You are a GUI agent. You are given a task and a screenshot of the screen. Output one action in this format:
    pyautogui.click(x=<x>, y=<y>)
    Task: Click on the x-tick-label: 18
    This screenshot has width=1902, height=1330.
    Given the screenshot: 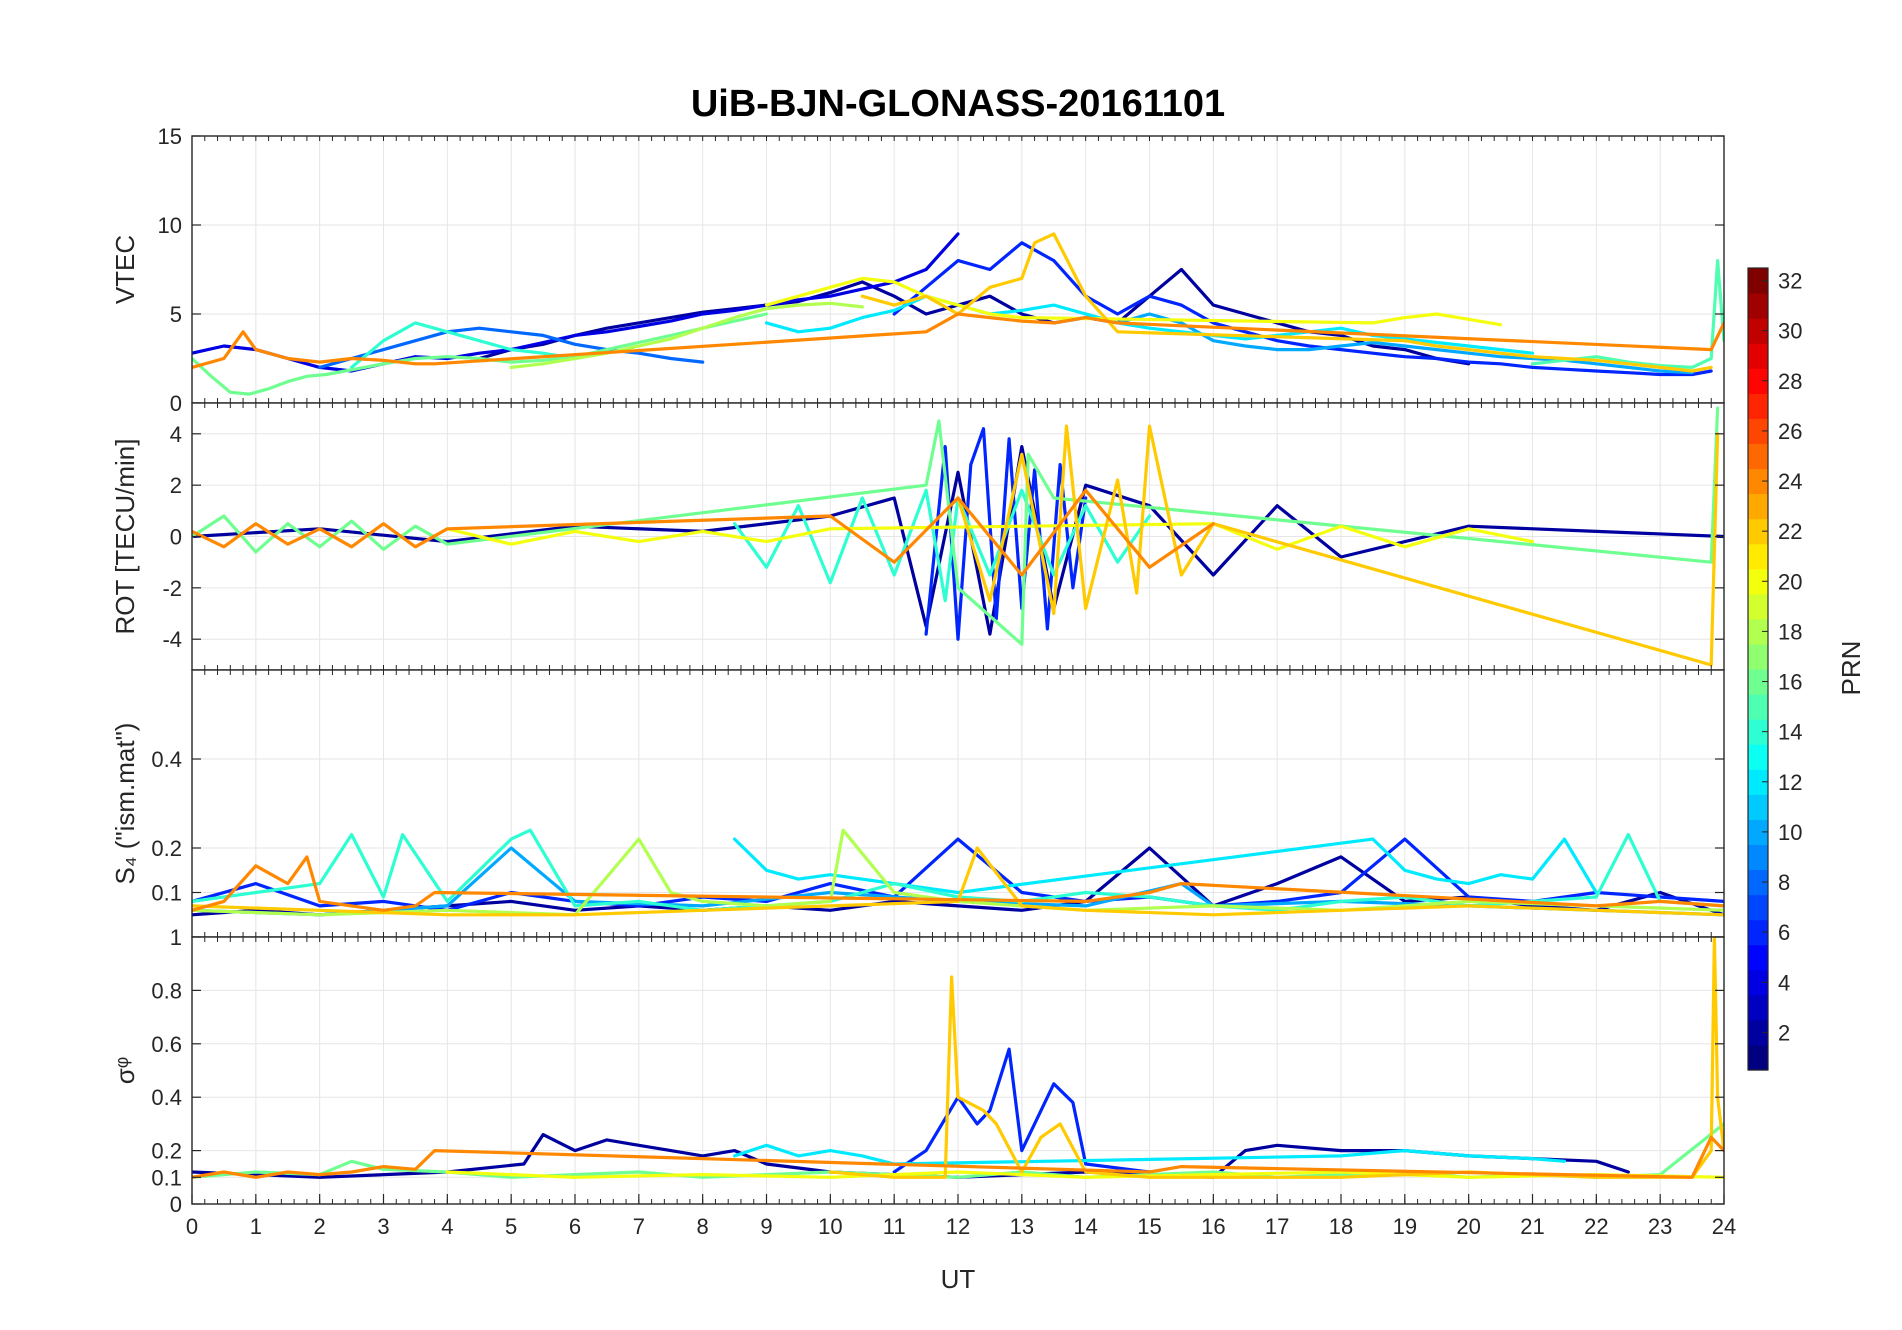 What is the action you would take?
    pyautogui.click(x=1341, y=1226)
    